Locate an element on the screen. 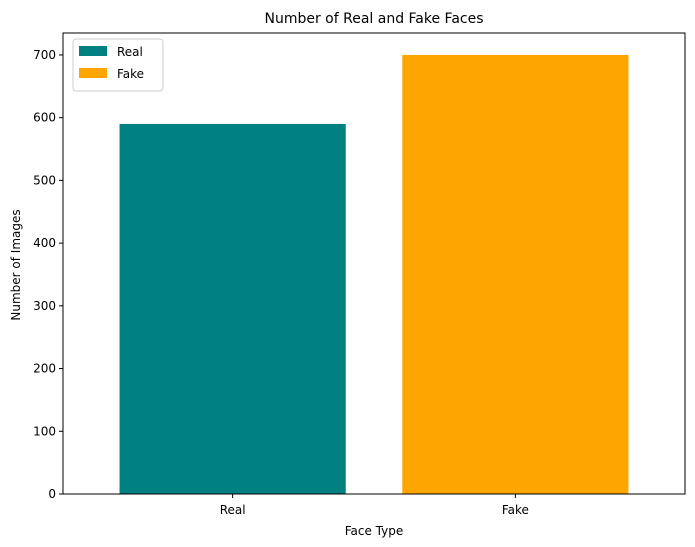 The width and height of the screenshot is (695, 547). legend-swatch-real is located at coordinates (93, 51).